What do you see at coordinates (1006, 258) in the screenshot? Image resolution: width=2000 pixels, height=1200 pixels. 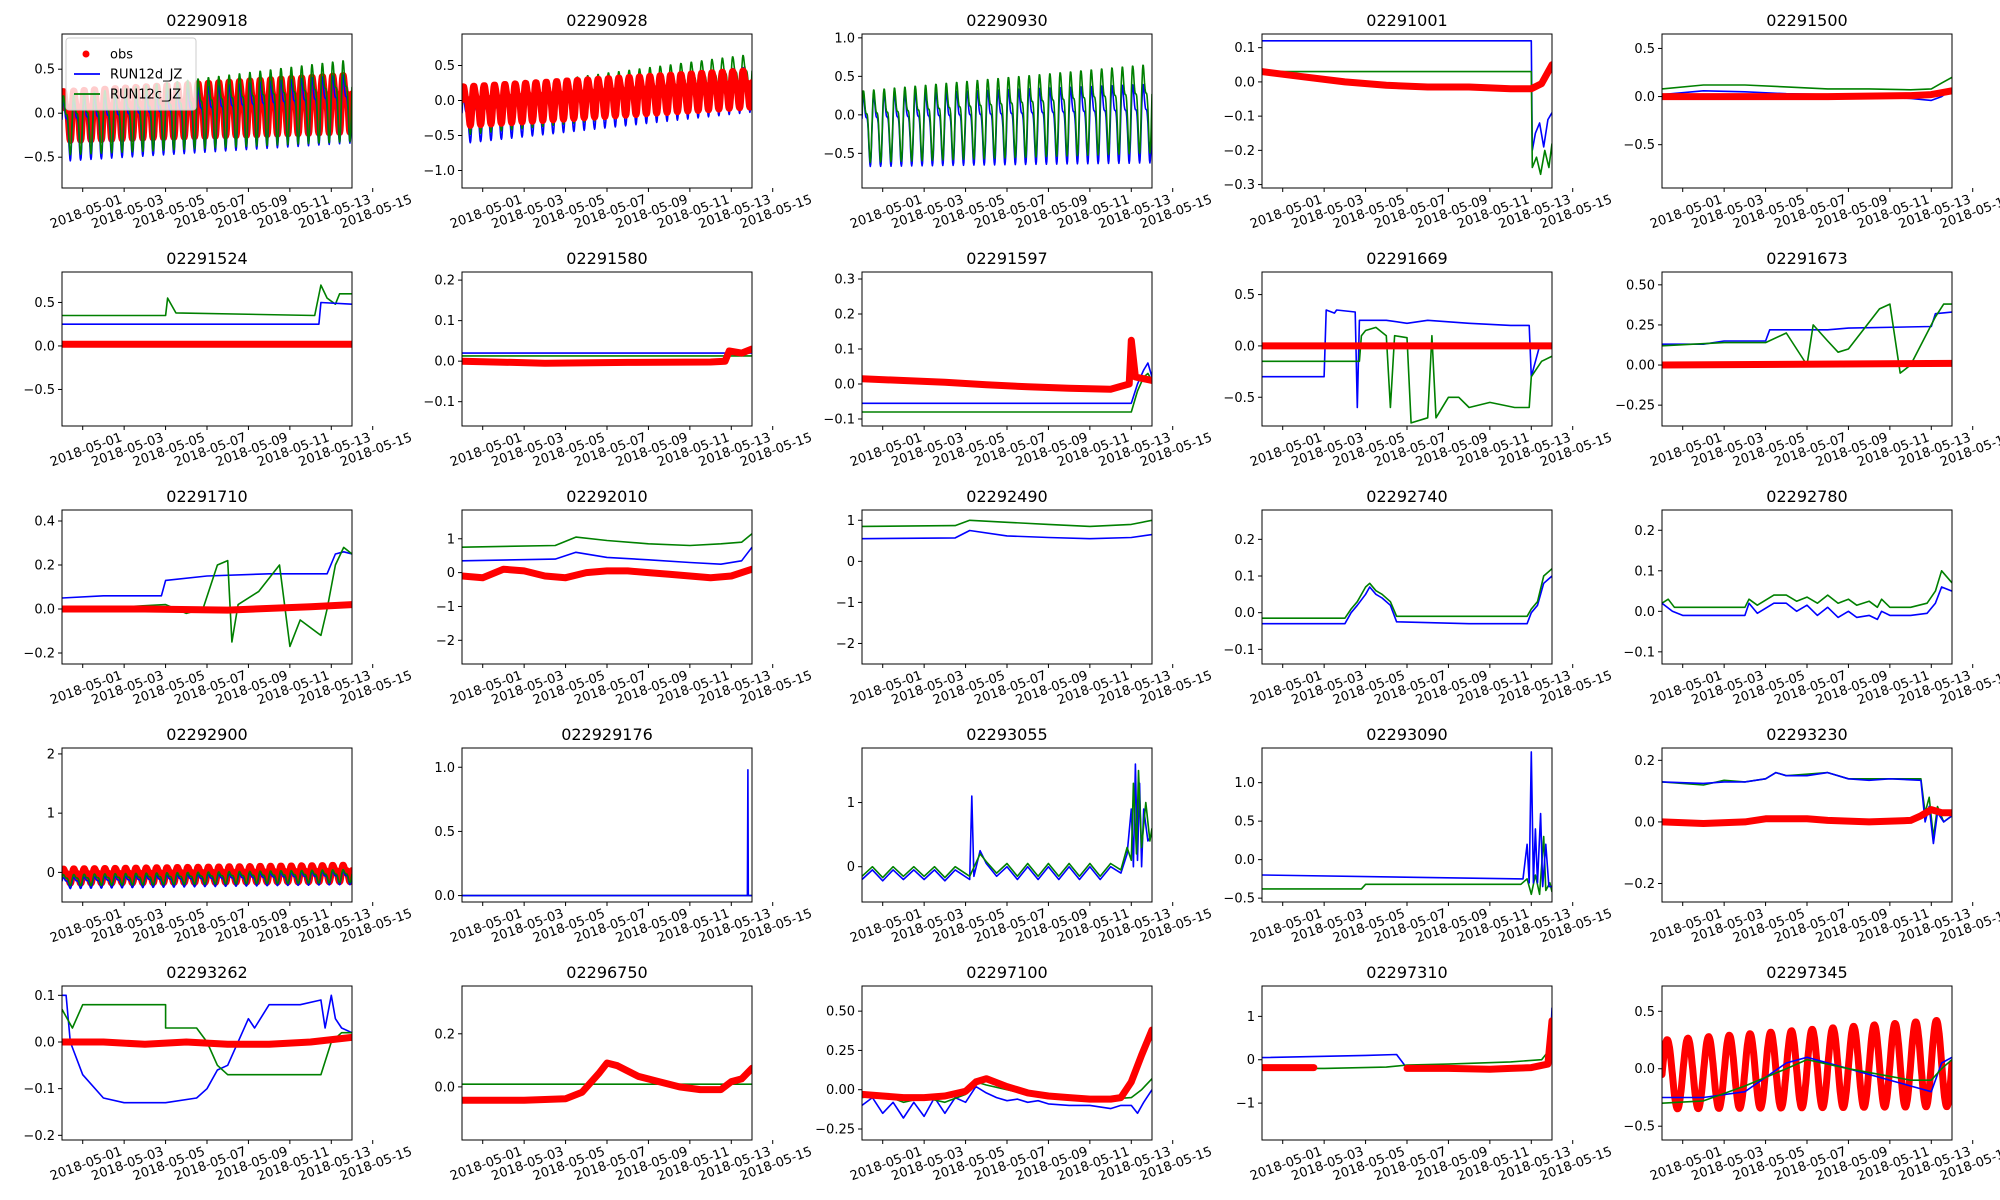 I see `subplot-title: 02291597` at bounding box center [1006, 258].